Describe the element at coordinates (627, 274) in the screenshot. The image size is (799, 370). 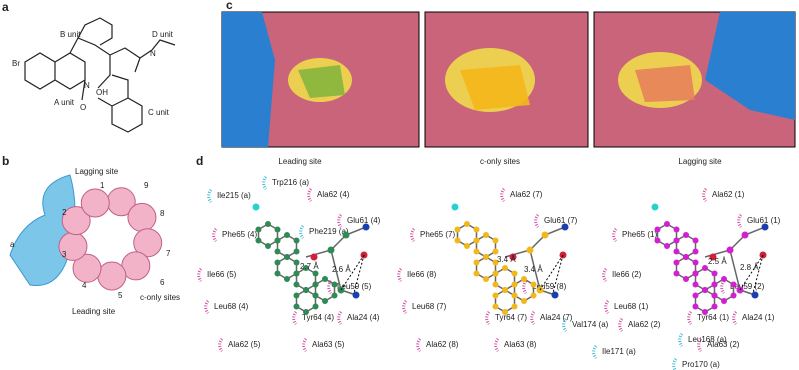
I see `residue-label: Ile66 (2)` at that location.